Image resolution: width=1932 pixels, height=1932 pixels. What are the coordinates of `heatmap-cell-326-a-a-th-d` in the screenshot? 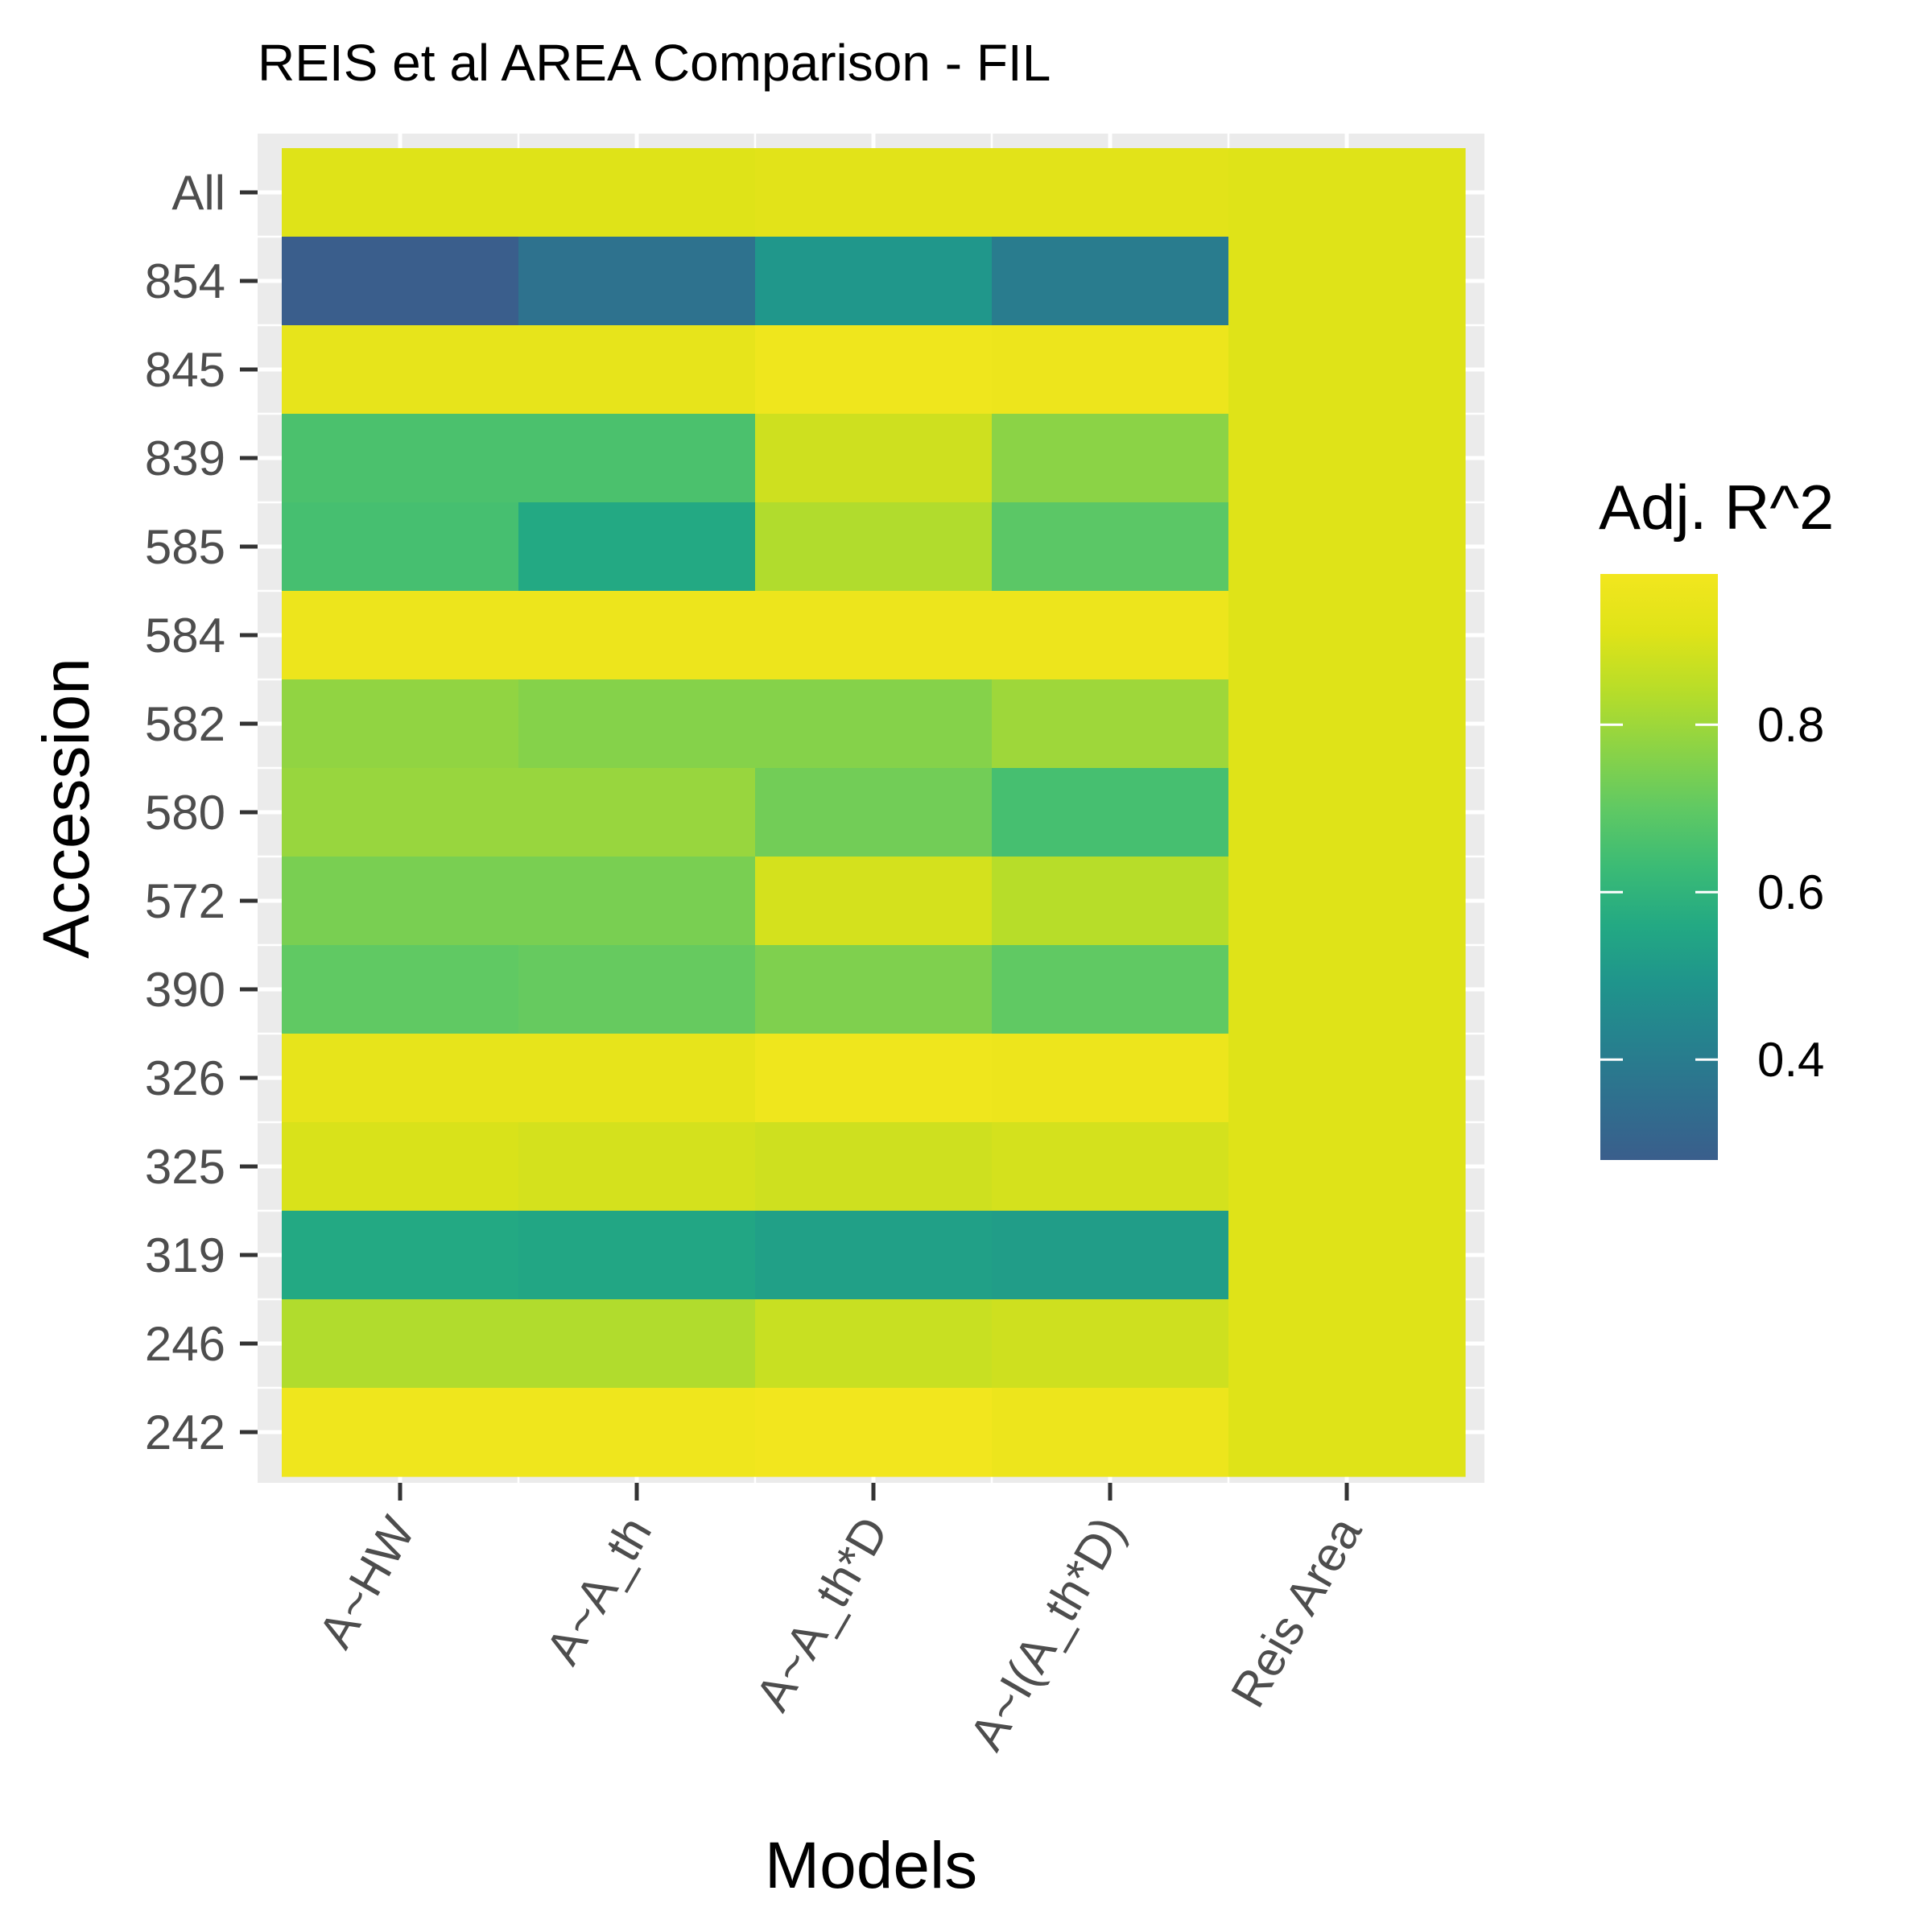 It's located at (874, 1078).